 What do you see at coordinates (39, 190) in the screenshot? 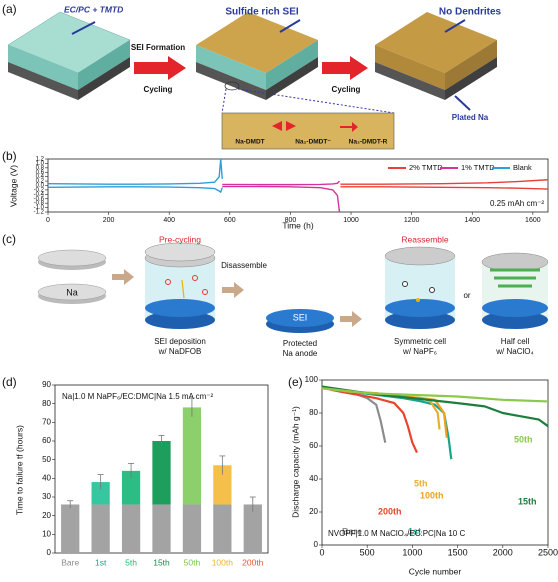
I see `y-tick-label: -0.2` at bounding box center [39, 190].